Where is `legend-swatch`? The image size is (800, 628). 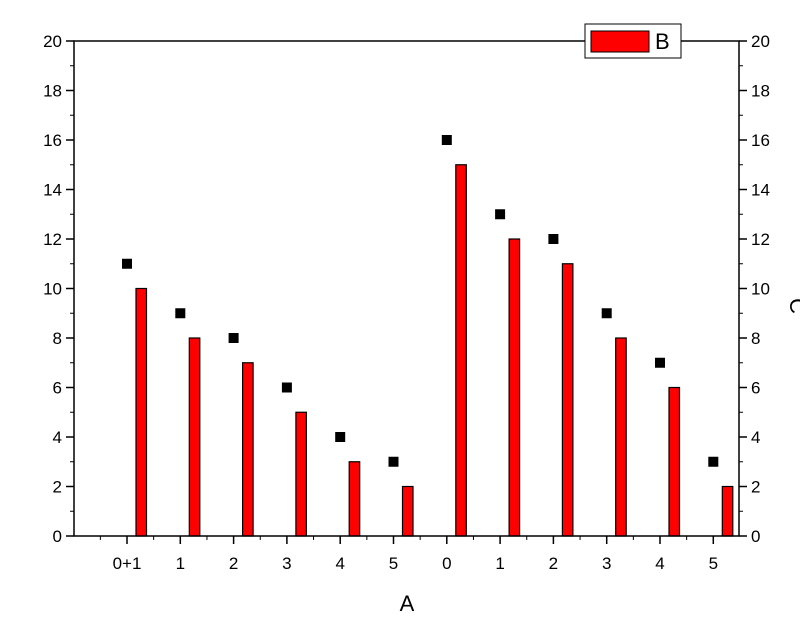
legend-swatch is located at coordinates (620, 41).